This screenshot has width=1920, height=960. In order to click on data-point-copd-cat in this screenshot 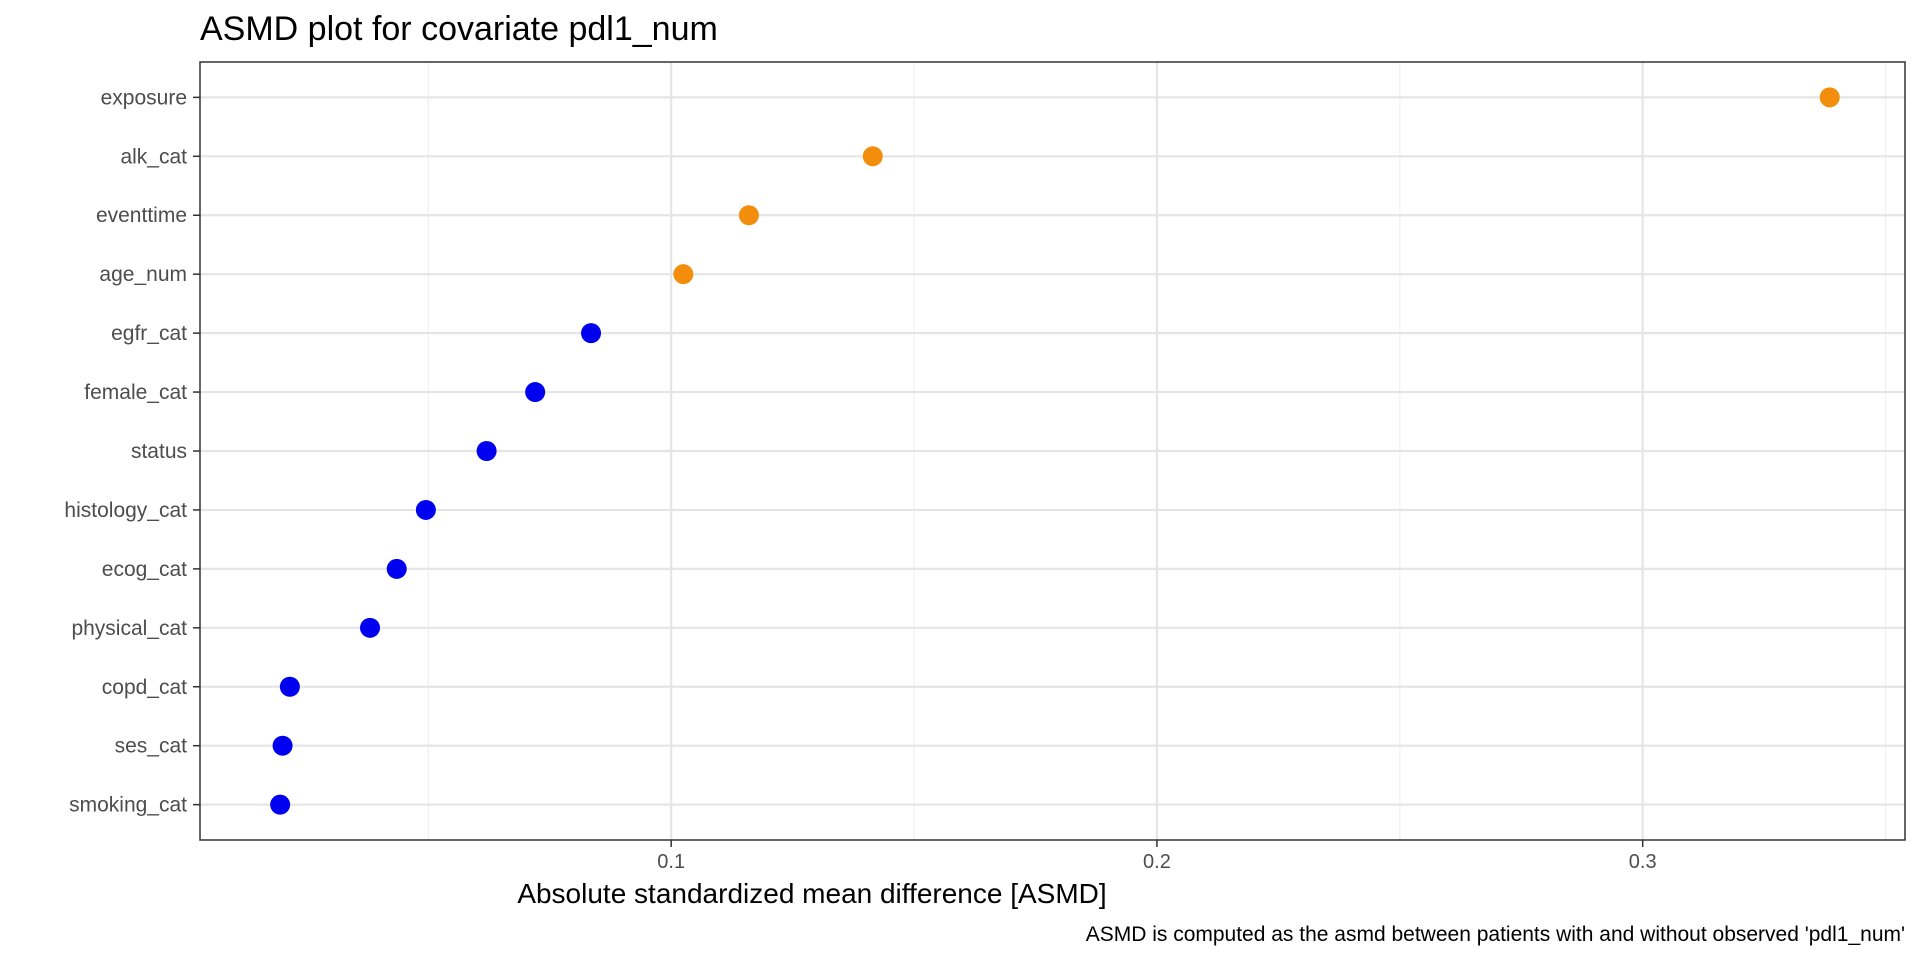, I will do `click(289, 686)`.